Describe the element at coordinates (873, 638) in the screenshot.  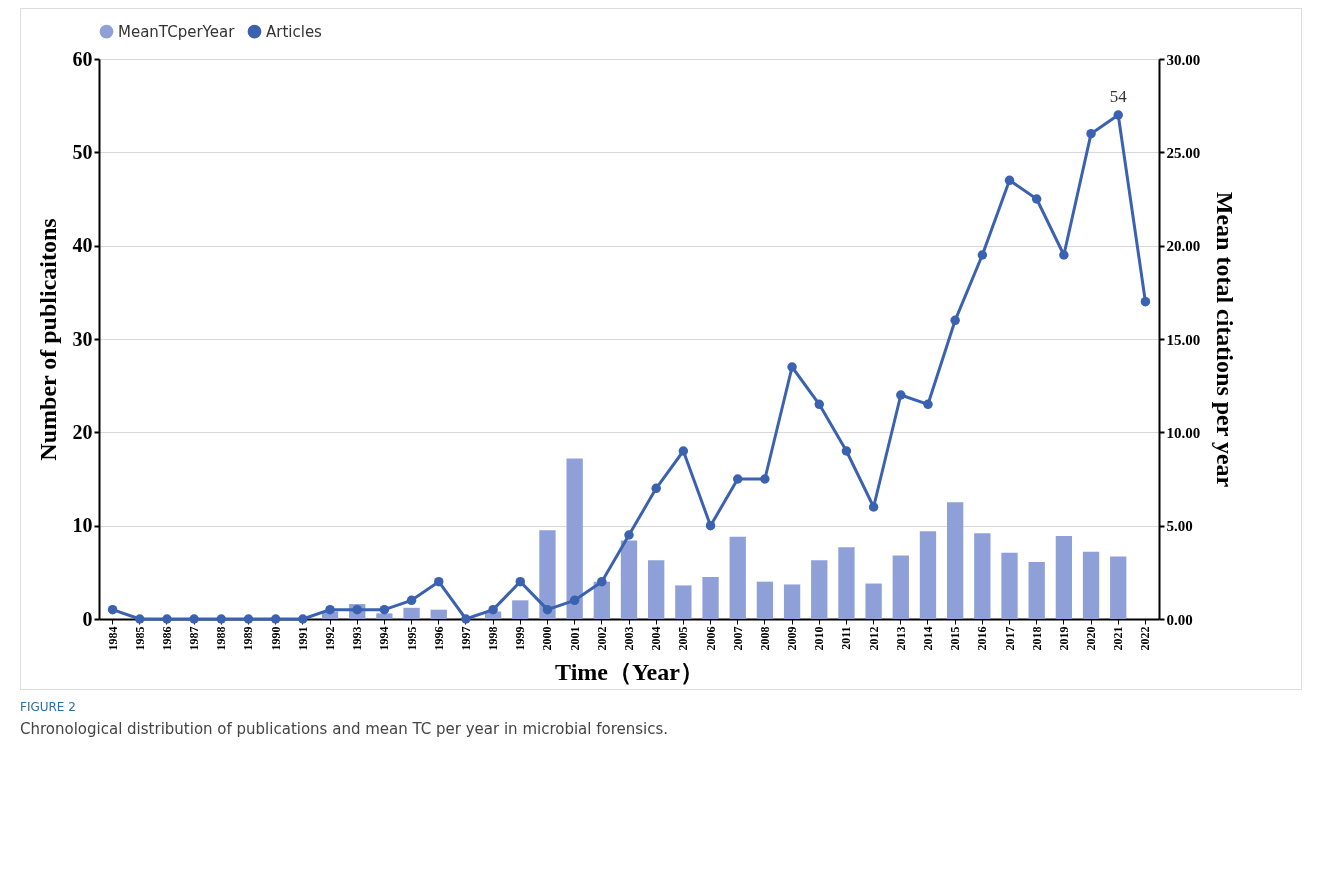
I see `x-tick-label: 2012` at that location.